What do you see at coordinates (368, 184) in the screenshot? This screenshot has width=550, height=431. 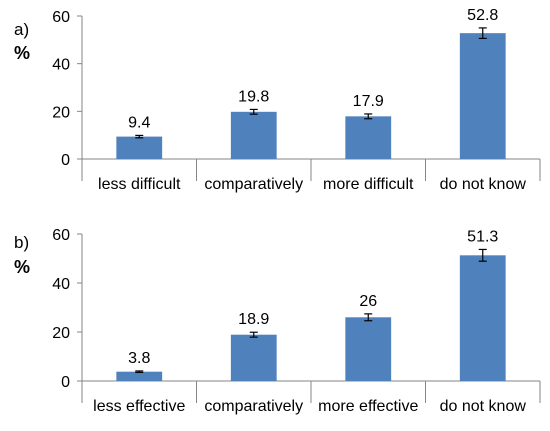 I see `category-label: more difficult` at bounding box center [368, 184].